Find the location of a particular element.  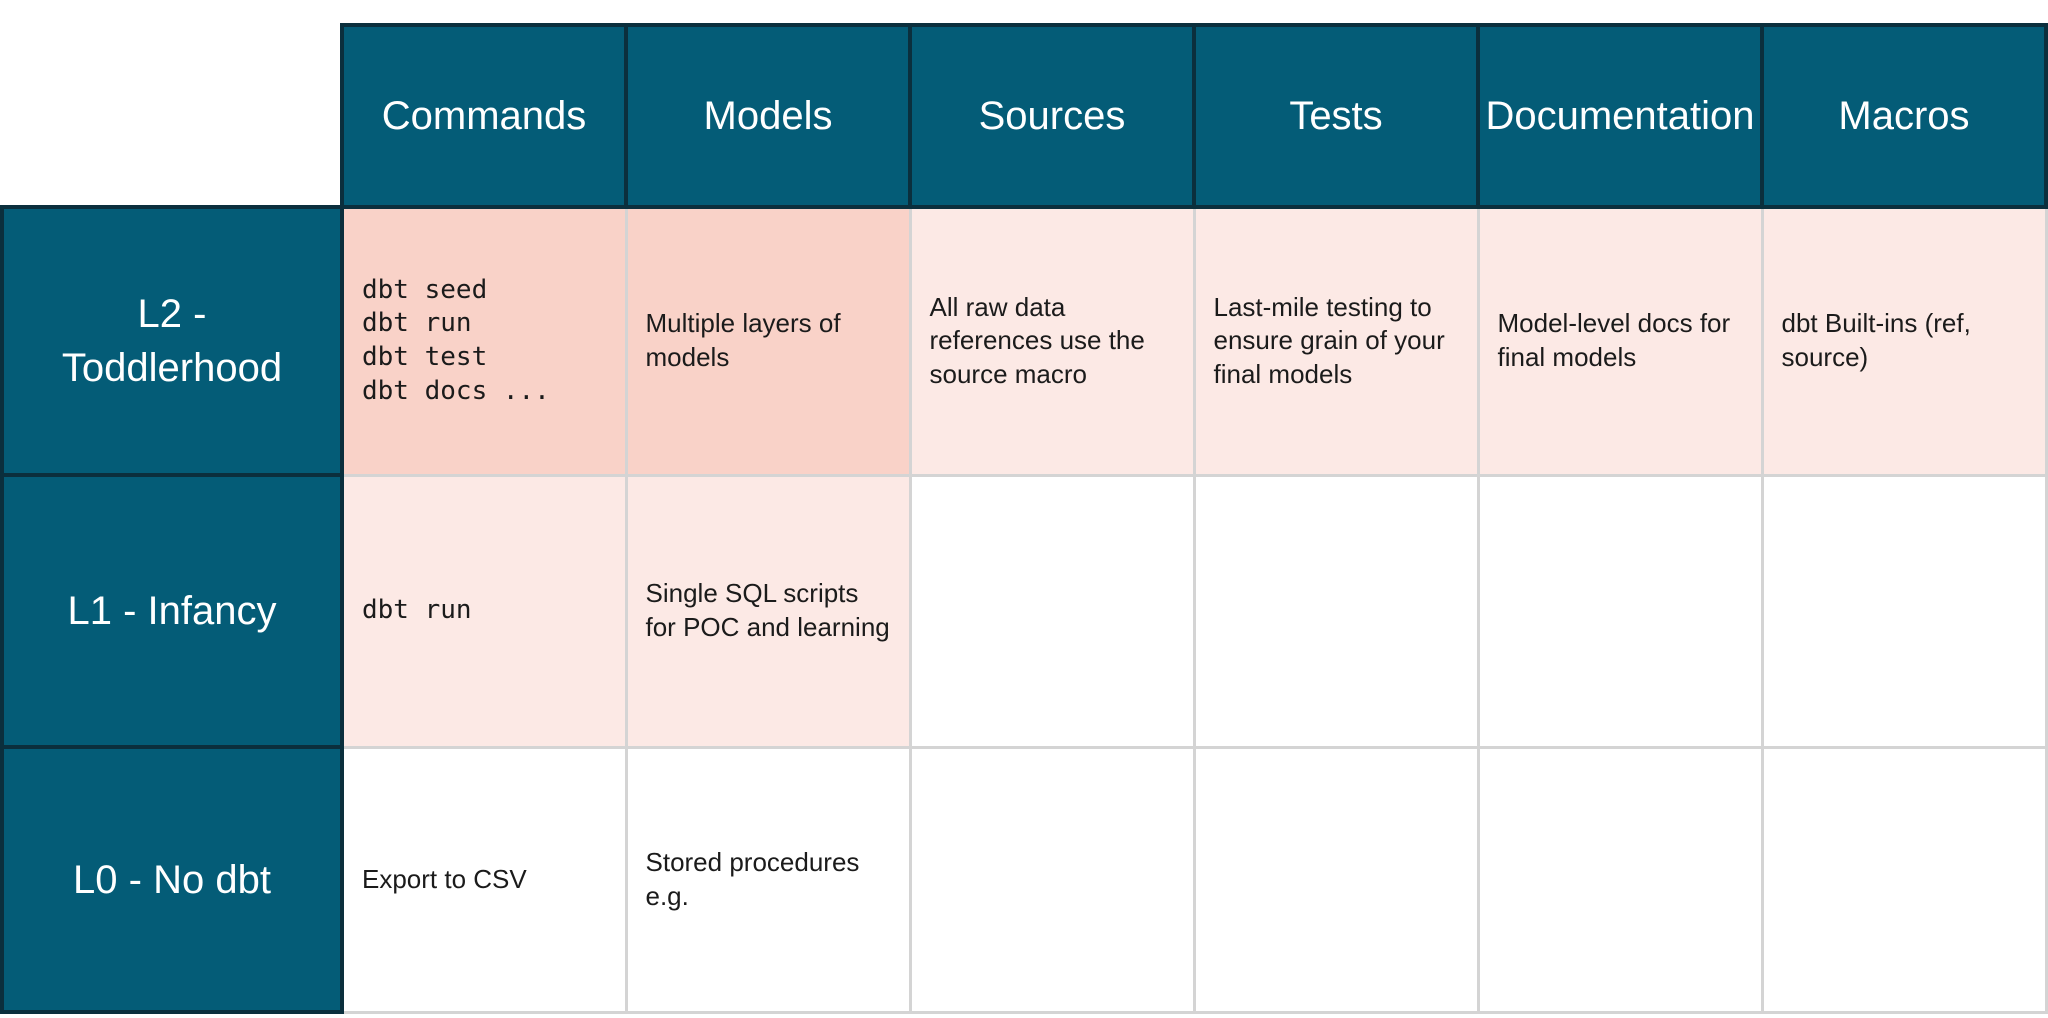

cell-l2-documentation: Model-level docs for final models is located at coordinates (1620, 341).